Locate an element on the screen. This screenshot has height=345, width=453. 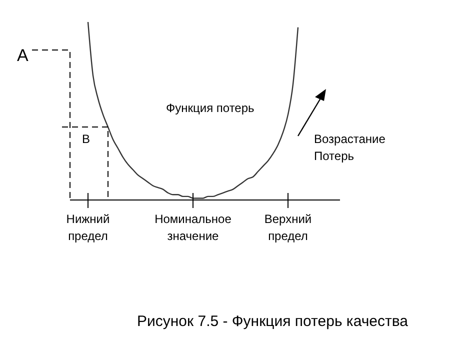
x-tick-label: Номинальное значение is located at coordinates (193, 227).